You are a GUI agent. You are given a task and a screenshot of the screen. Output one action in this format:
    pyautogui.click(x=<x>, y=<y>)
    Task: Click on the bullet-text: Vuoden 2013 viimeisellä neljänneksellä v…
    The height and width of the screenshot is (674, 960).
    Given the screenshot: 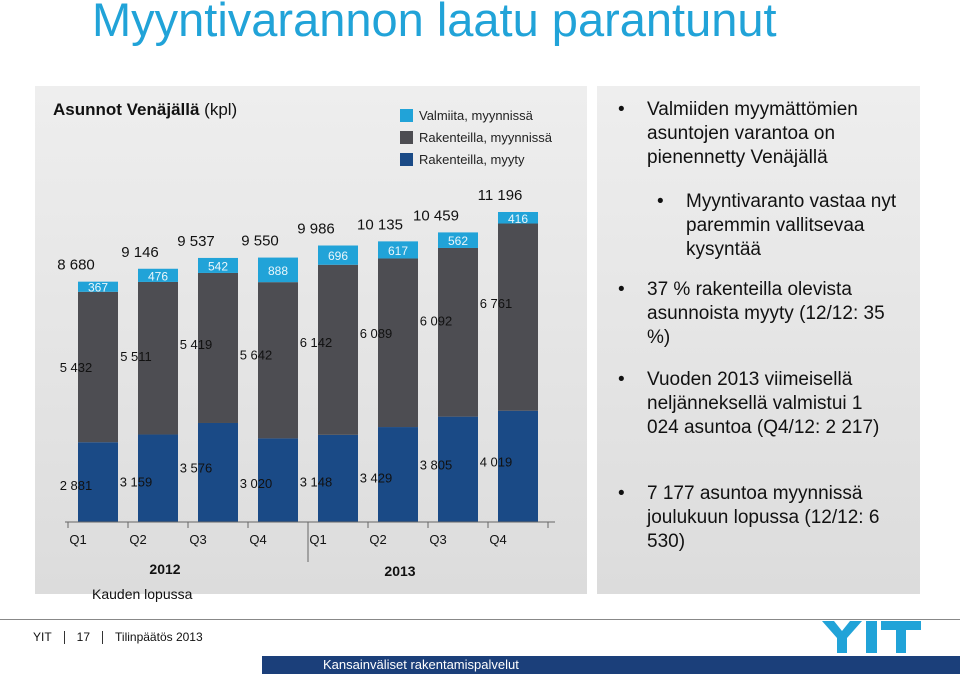 What is the action you would take?
    pyautogui.click(x=763, y=403)
    